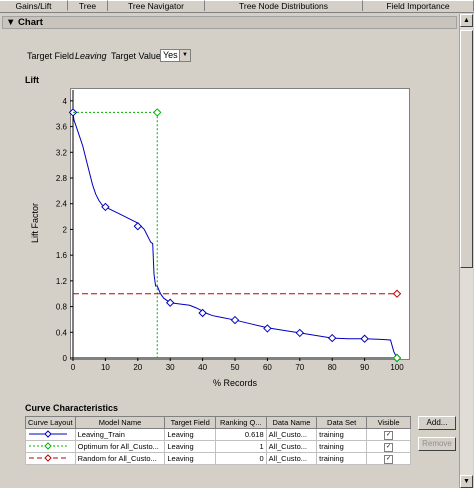 The height and width of the screenshot is (488, 474). I want to click on col-curve-layout: Curve Layout, so click(50, 422).